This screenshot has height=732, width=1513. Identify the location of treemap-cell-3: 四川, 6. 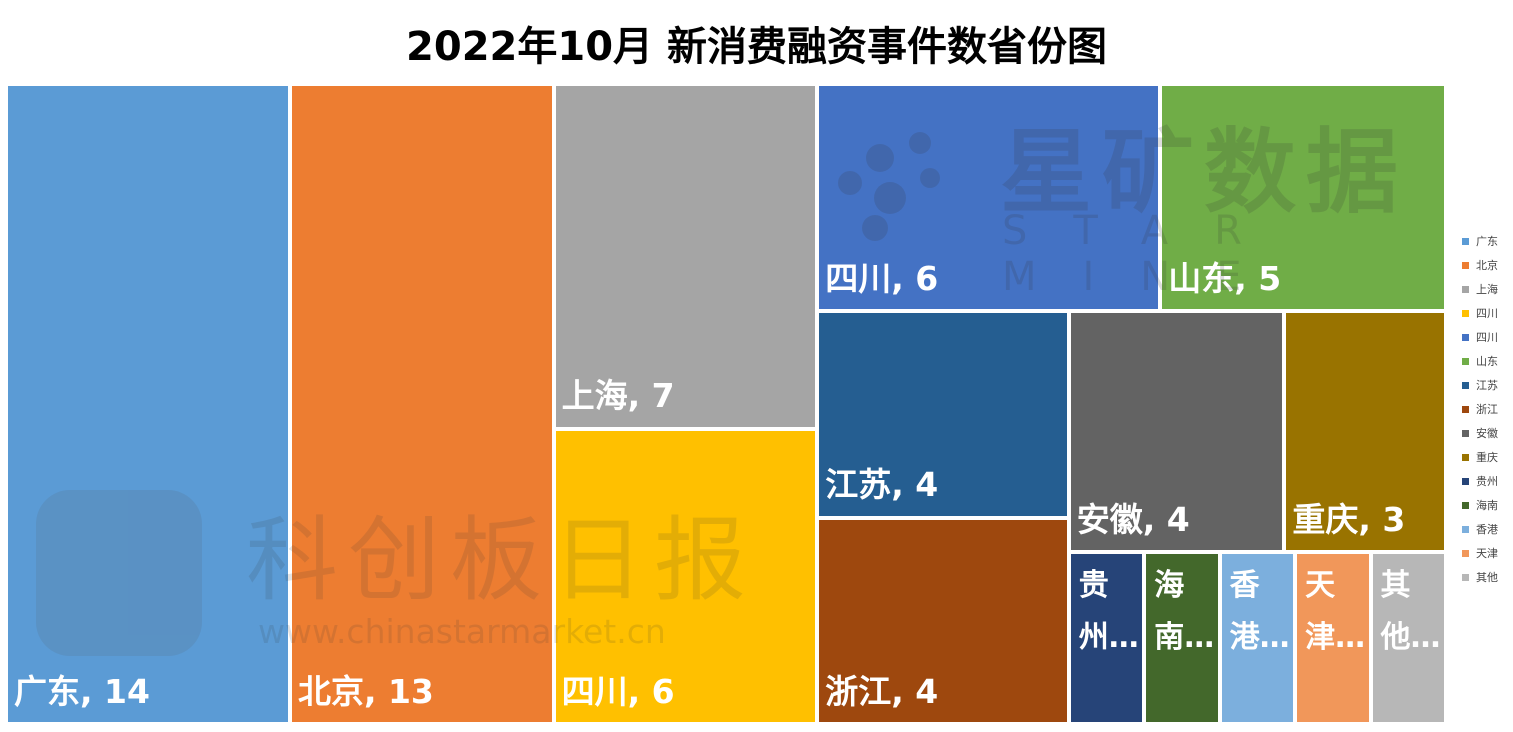
(685, 576).